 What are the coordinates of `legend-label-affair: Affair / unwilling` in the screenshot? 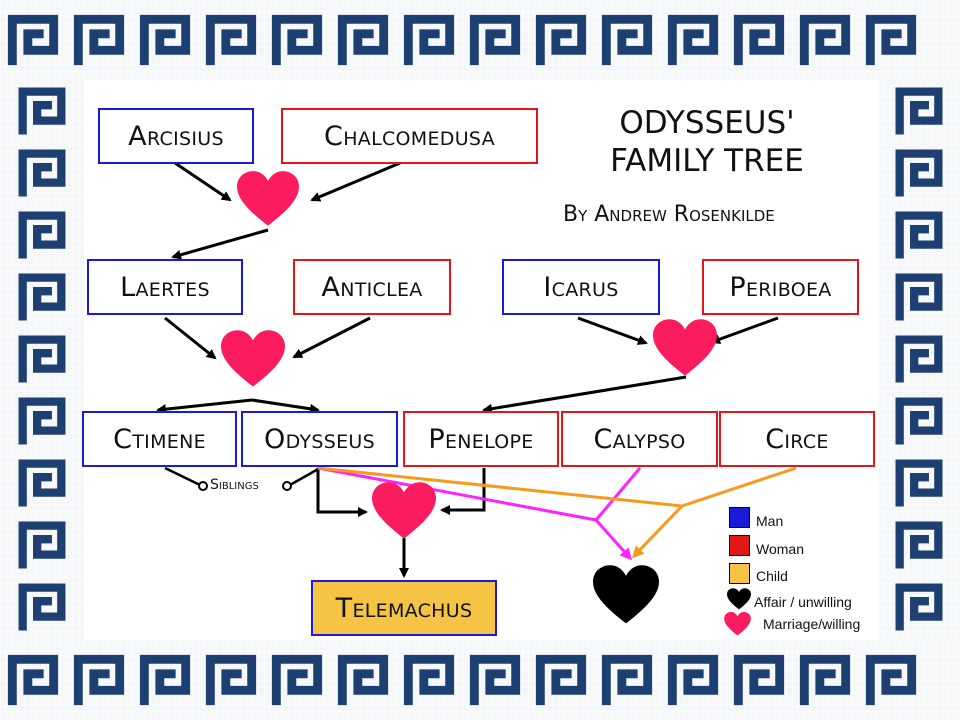 It's located at (803, 602).